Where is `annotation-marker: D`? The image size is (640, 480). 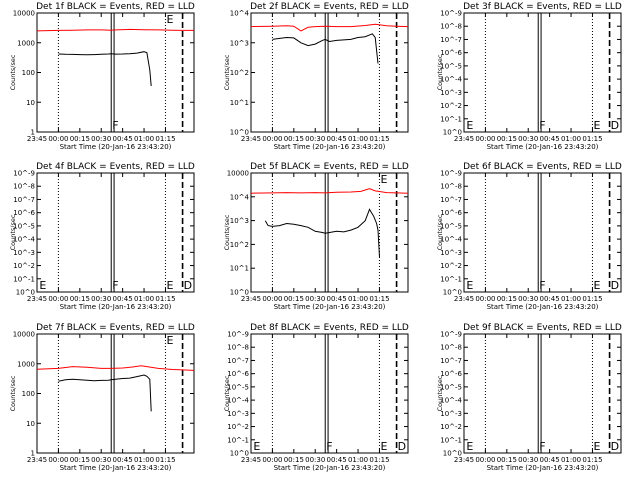
annotation-marker: D is located at coordinates (615, 285).